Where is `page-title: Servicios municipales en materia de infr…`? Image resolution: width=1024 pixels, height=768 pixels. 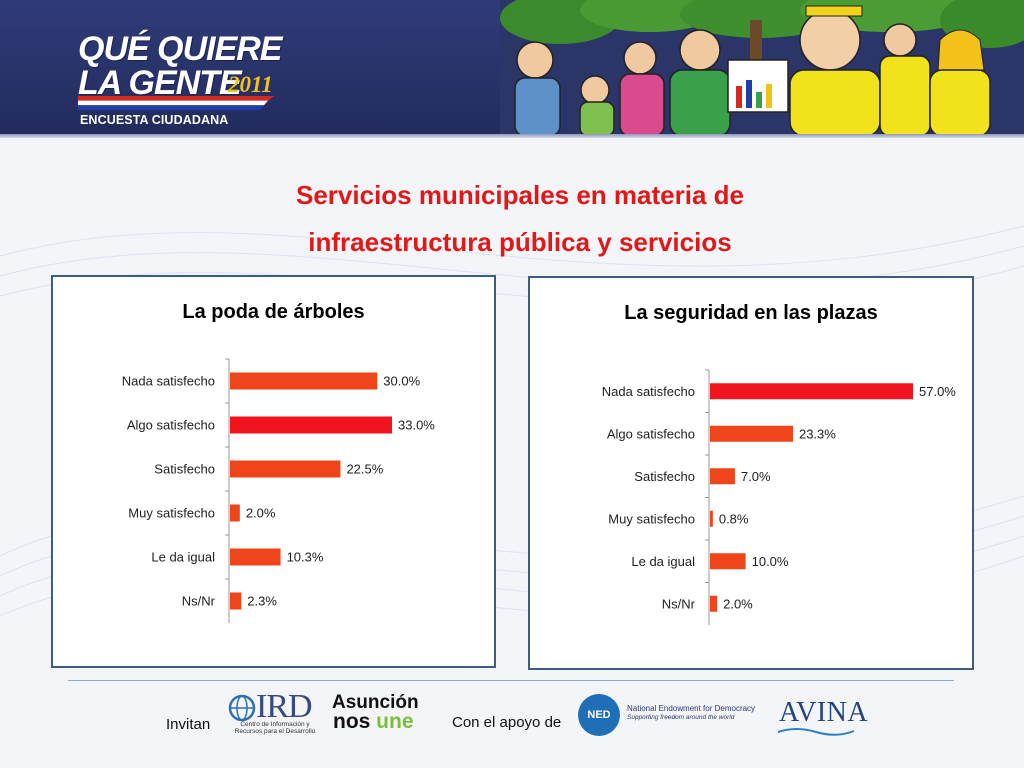
page-title: Servicios municipales en materia de infr… is located at coordinates (512, 219).